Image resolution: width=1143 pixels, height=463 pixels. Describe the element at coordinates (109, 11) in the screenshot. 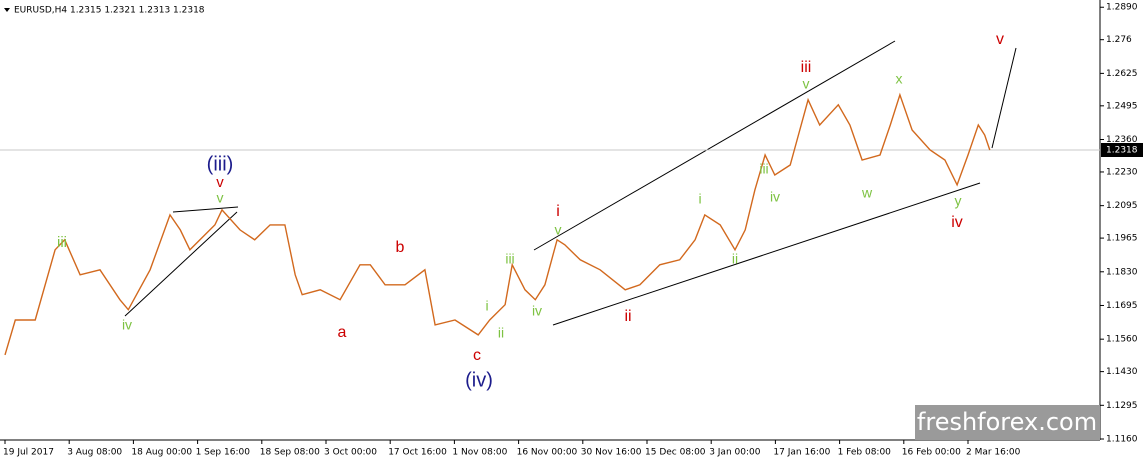

I see `chart-title: EURUSD,H4 1.2315 1.2321 1.2313 1.2318` at that location.